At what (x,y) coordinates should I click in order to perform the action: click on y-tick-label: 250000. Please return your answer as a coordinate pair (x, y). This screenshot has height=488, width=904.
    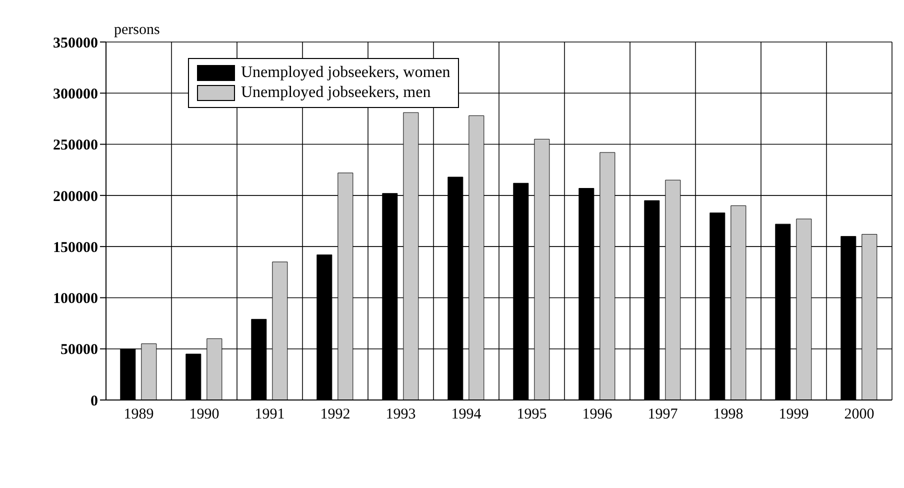
    Looking at the image, I should click on (75, 146).